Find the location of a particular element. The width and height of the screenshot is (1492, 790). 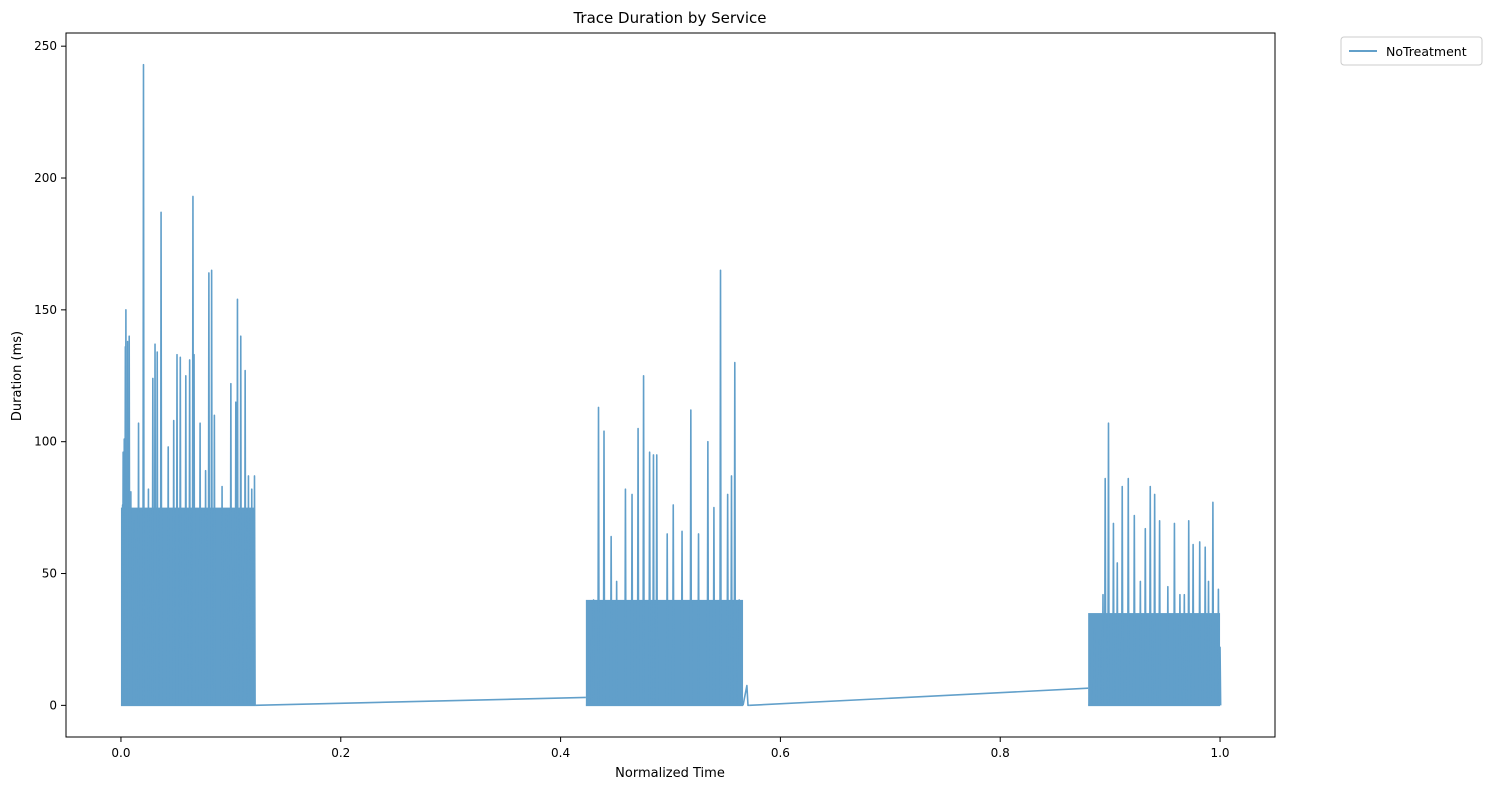

y-axis: 0 50 100 150 200 250 is located at coordinates (50, 375).